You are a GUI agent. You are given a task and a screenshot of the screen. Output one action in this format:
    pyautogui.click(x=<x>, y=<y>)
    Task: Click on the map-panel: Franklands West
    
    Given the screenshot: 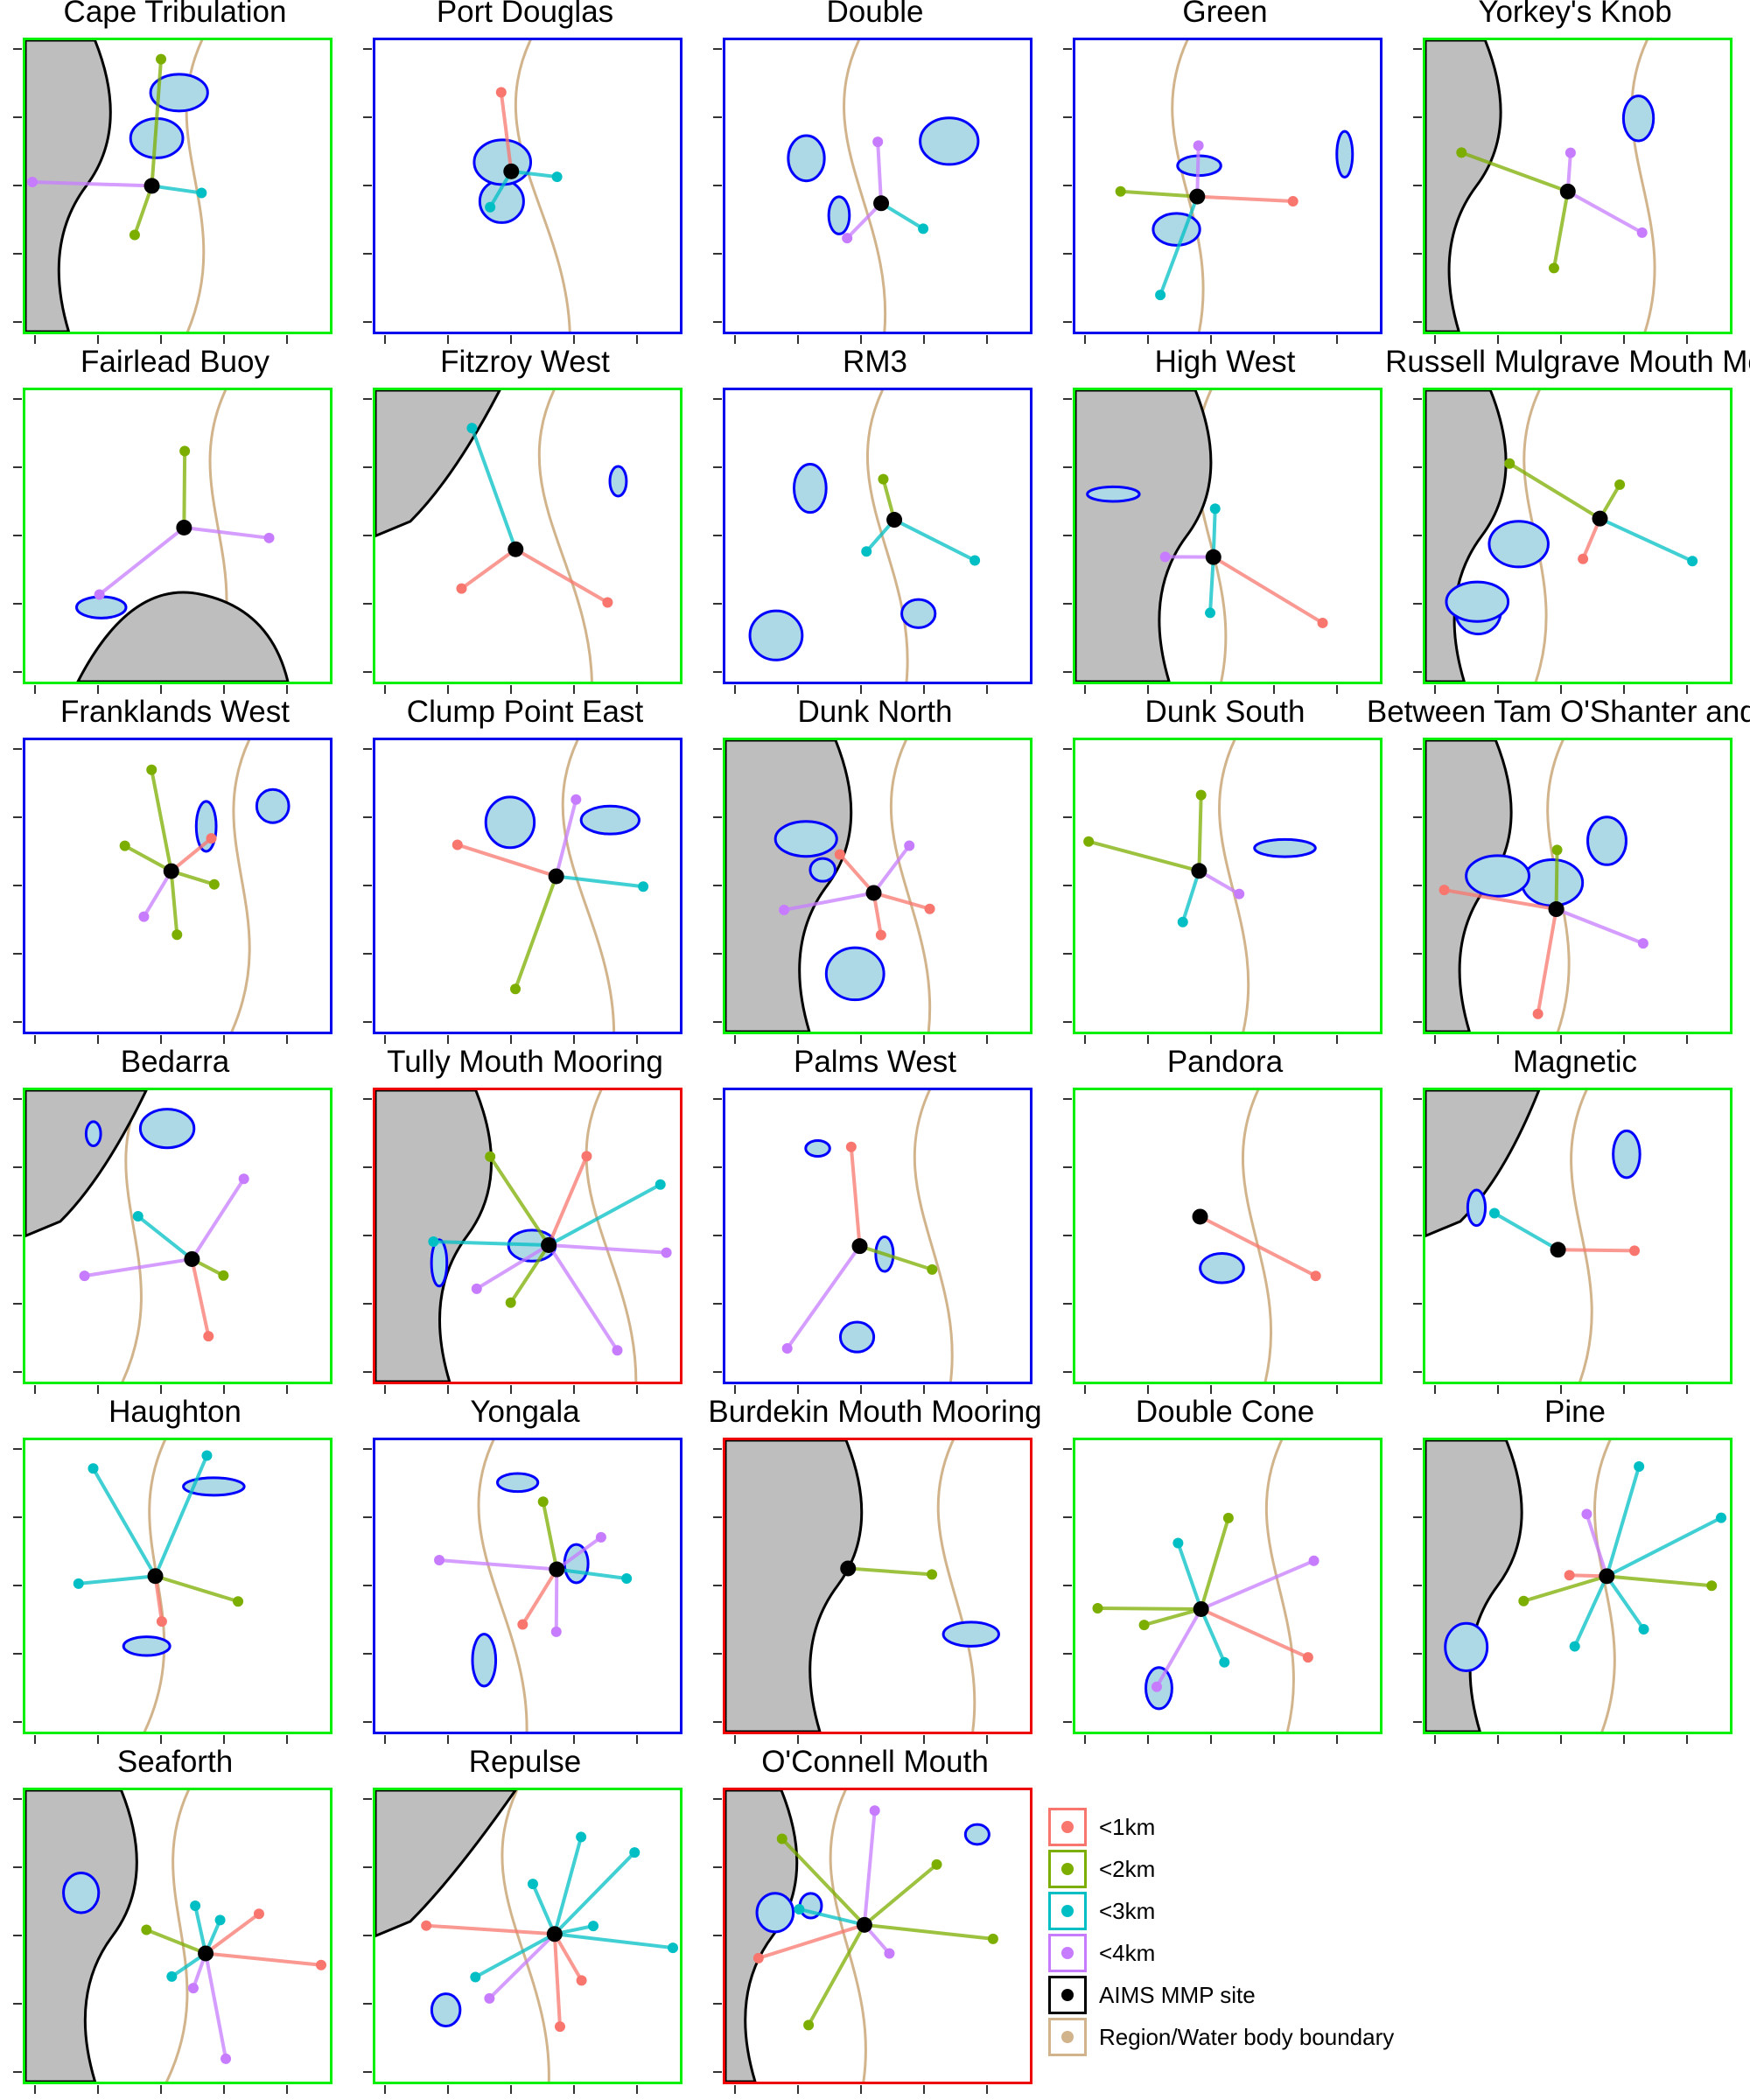 What is the action you would take?
    pyautogui.click(x=175, y=872)
    